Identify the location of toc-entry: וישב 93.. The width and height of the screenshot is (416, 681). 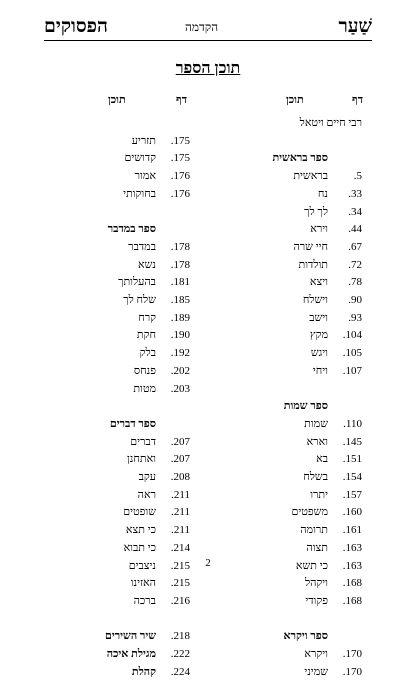
(287, 318).